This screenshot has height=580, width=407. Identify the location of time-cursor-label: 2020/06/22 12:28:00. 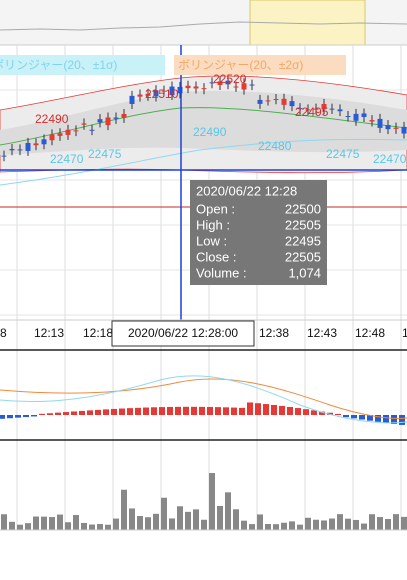
(183, 333).